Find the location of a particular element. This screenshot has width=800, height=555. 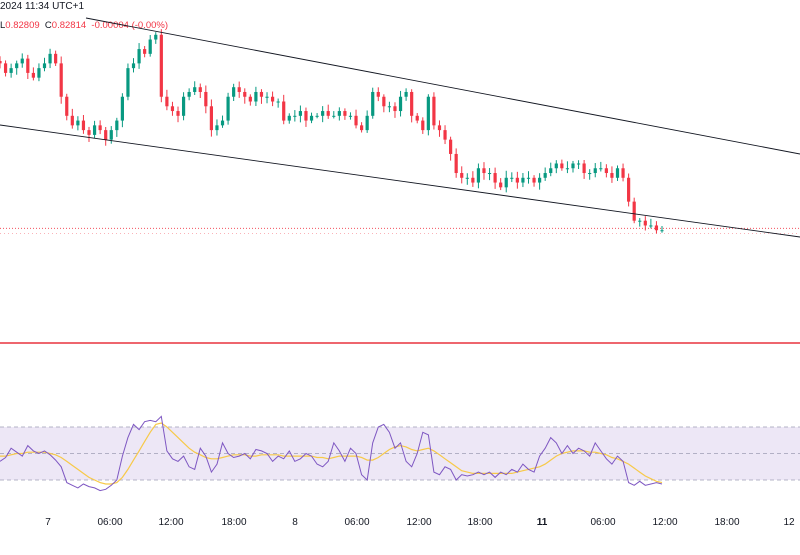

x-tick-label: 06:00 is located at coordinates (356, 522).